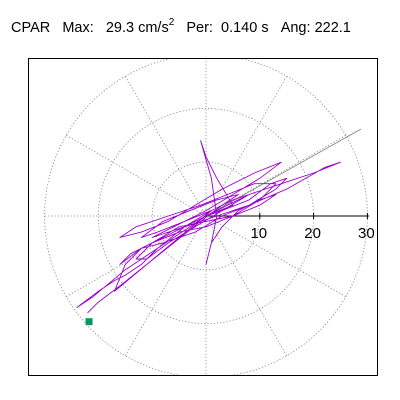  I want to click on max-point-marker, so click(89, 322).